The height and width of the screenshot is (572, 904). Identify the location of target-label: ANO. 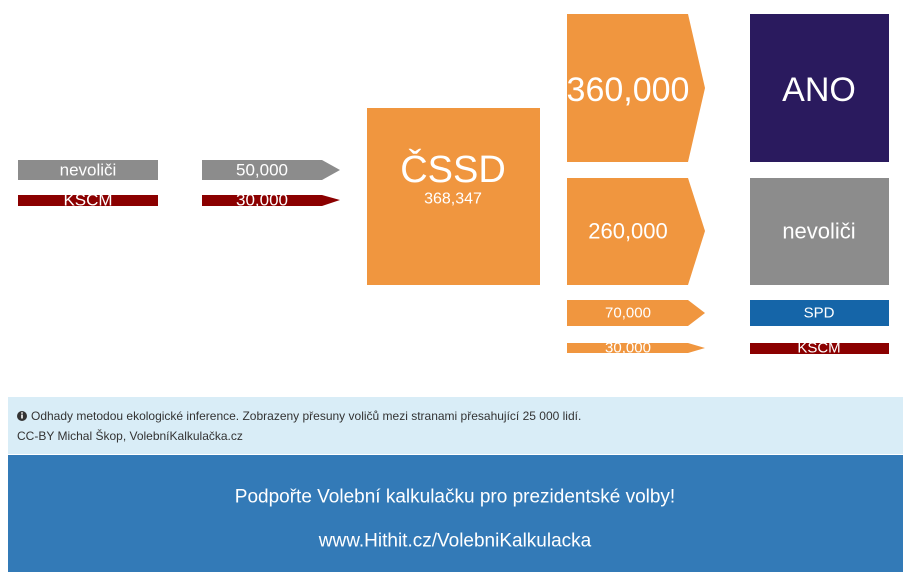
(819, 90).